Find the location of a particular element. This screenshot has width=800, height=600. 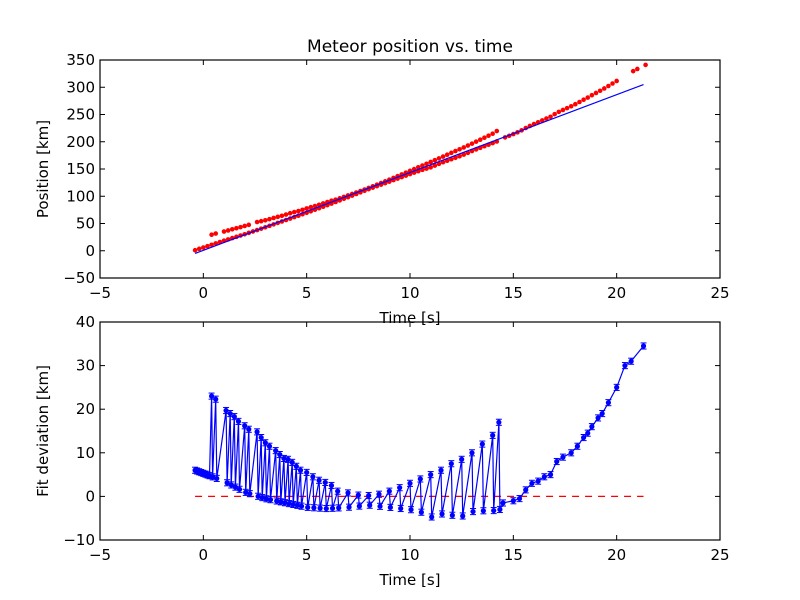

y-tick-label: 30 is located at coordinates (85, 366).